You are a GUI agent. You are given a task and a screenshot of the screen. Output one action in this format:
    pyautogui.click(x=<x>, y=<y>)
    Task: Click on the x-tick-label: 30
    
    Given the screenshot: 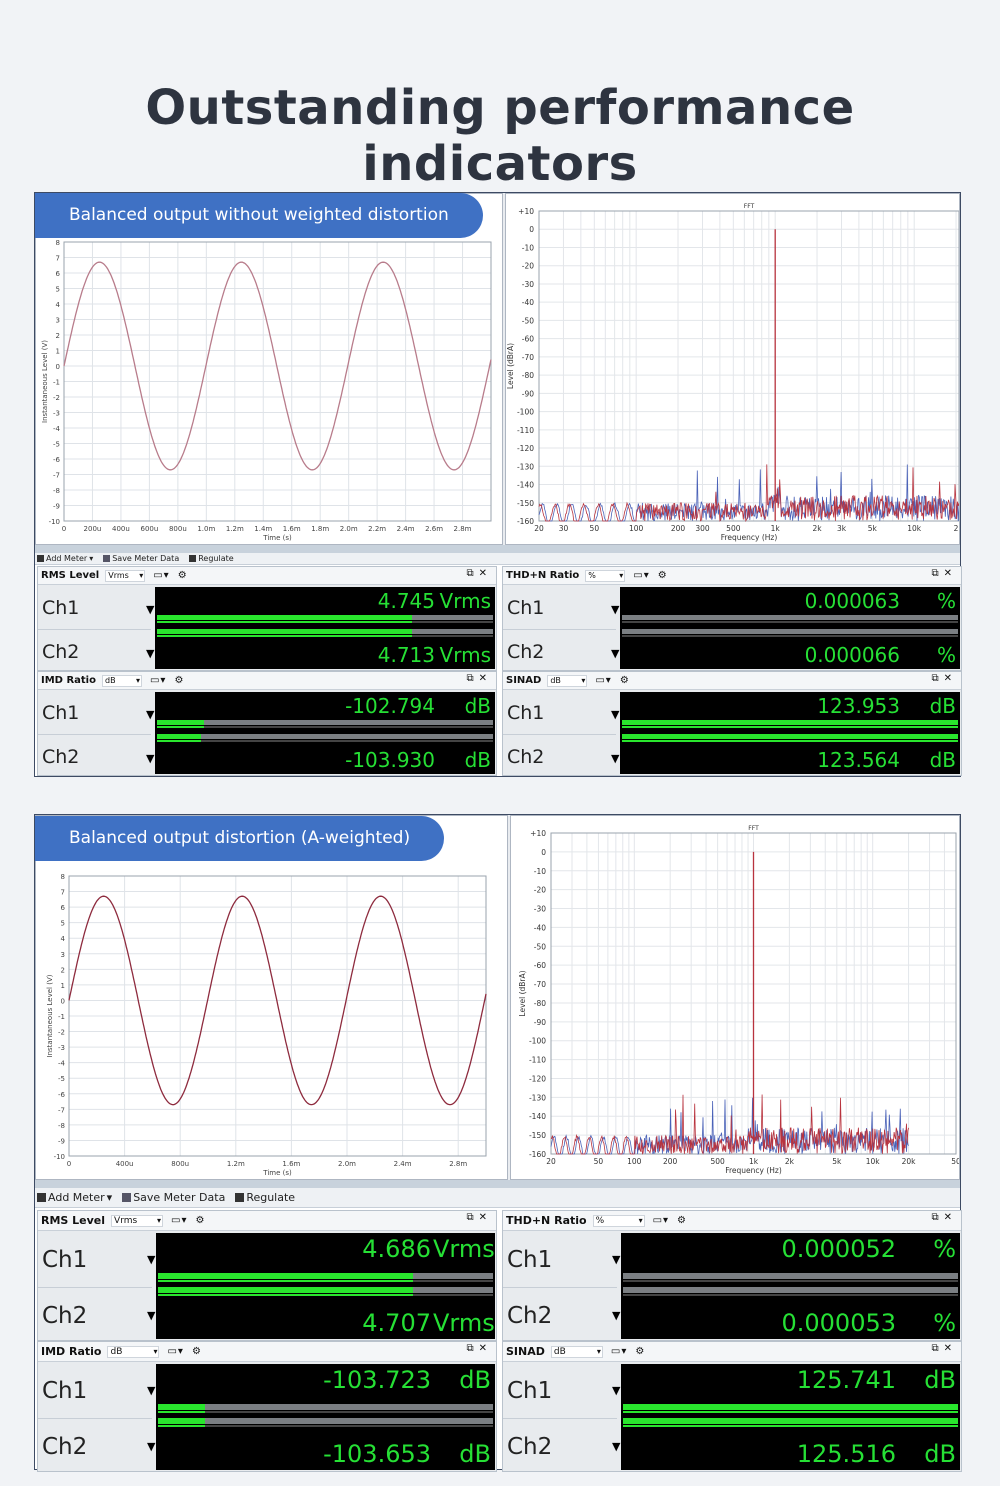 What is the action you would take?
    pyautogui.click(x=564, y=528)
    